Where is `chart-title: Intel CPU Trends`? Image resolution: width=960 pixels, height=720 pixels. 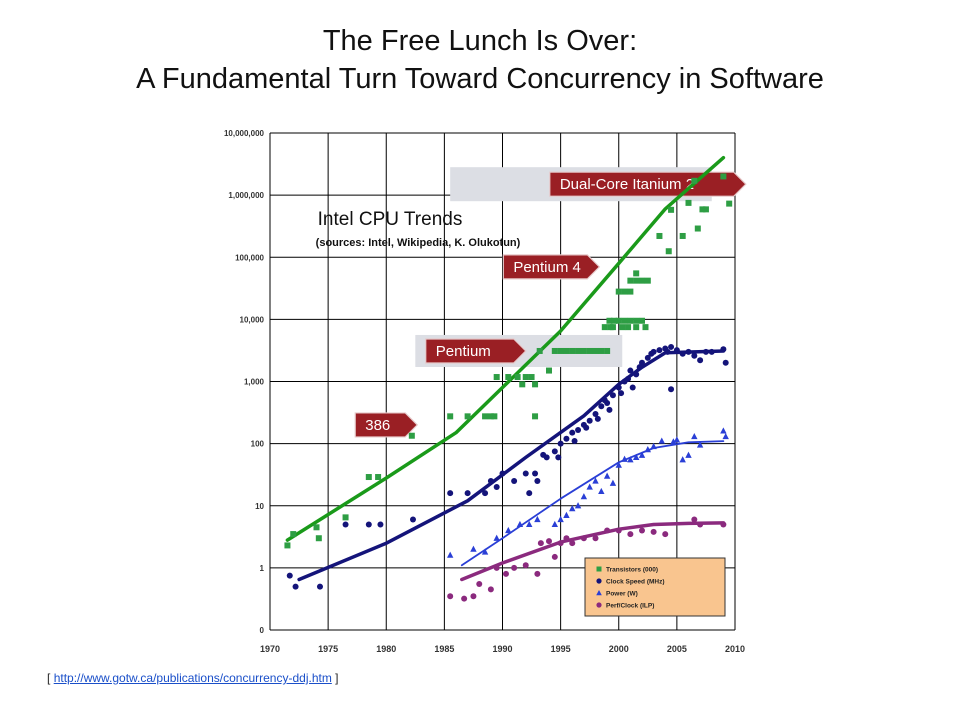 chart-title: Intel CPU Trends is located at coordinates (390, 219).